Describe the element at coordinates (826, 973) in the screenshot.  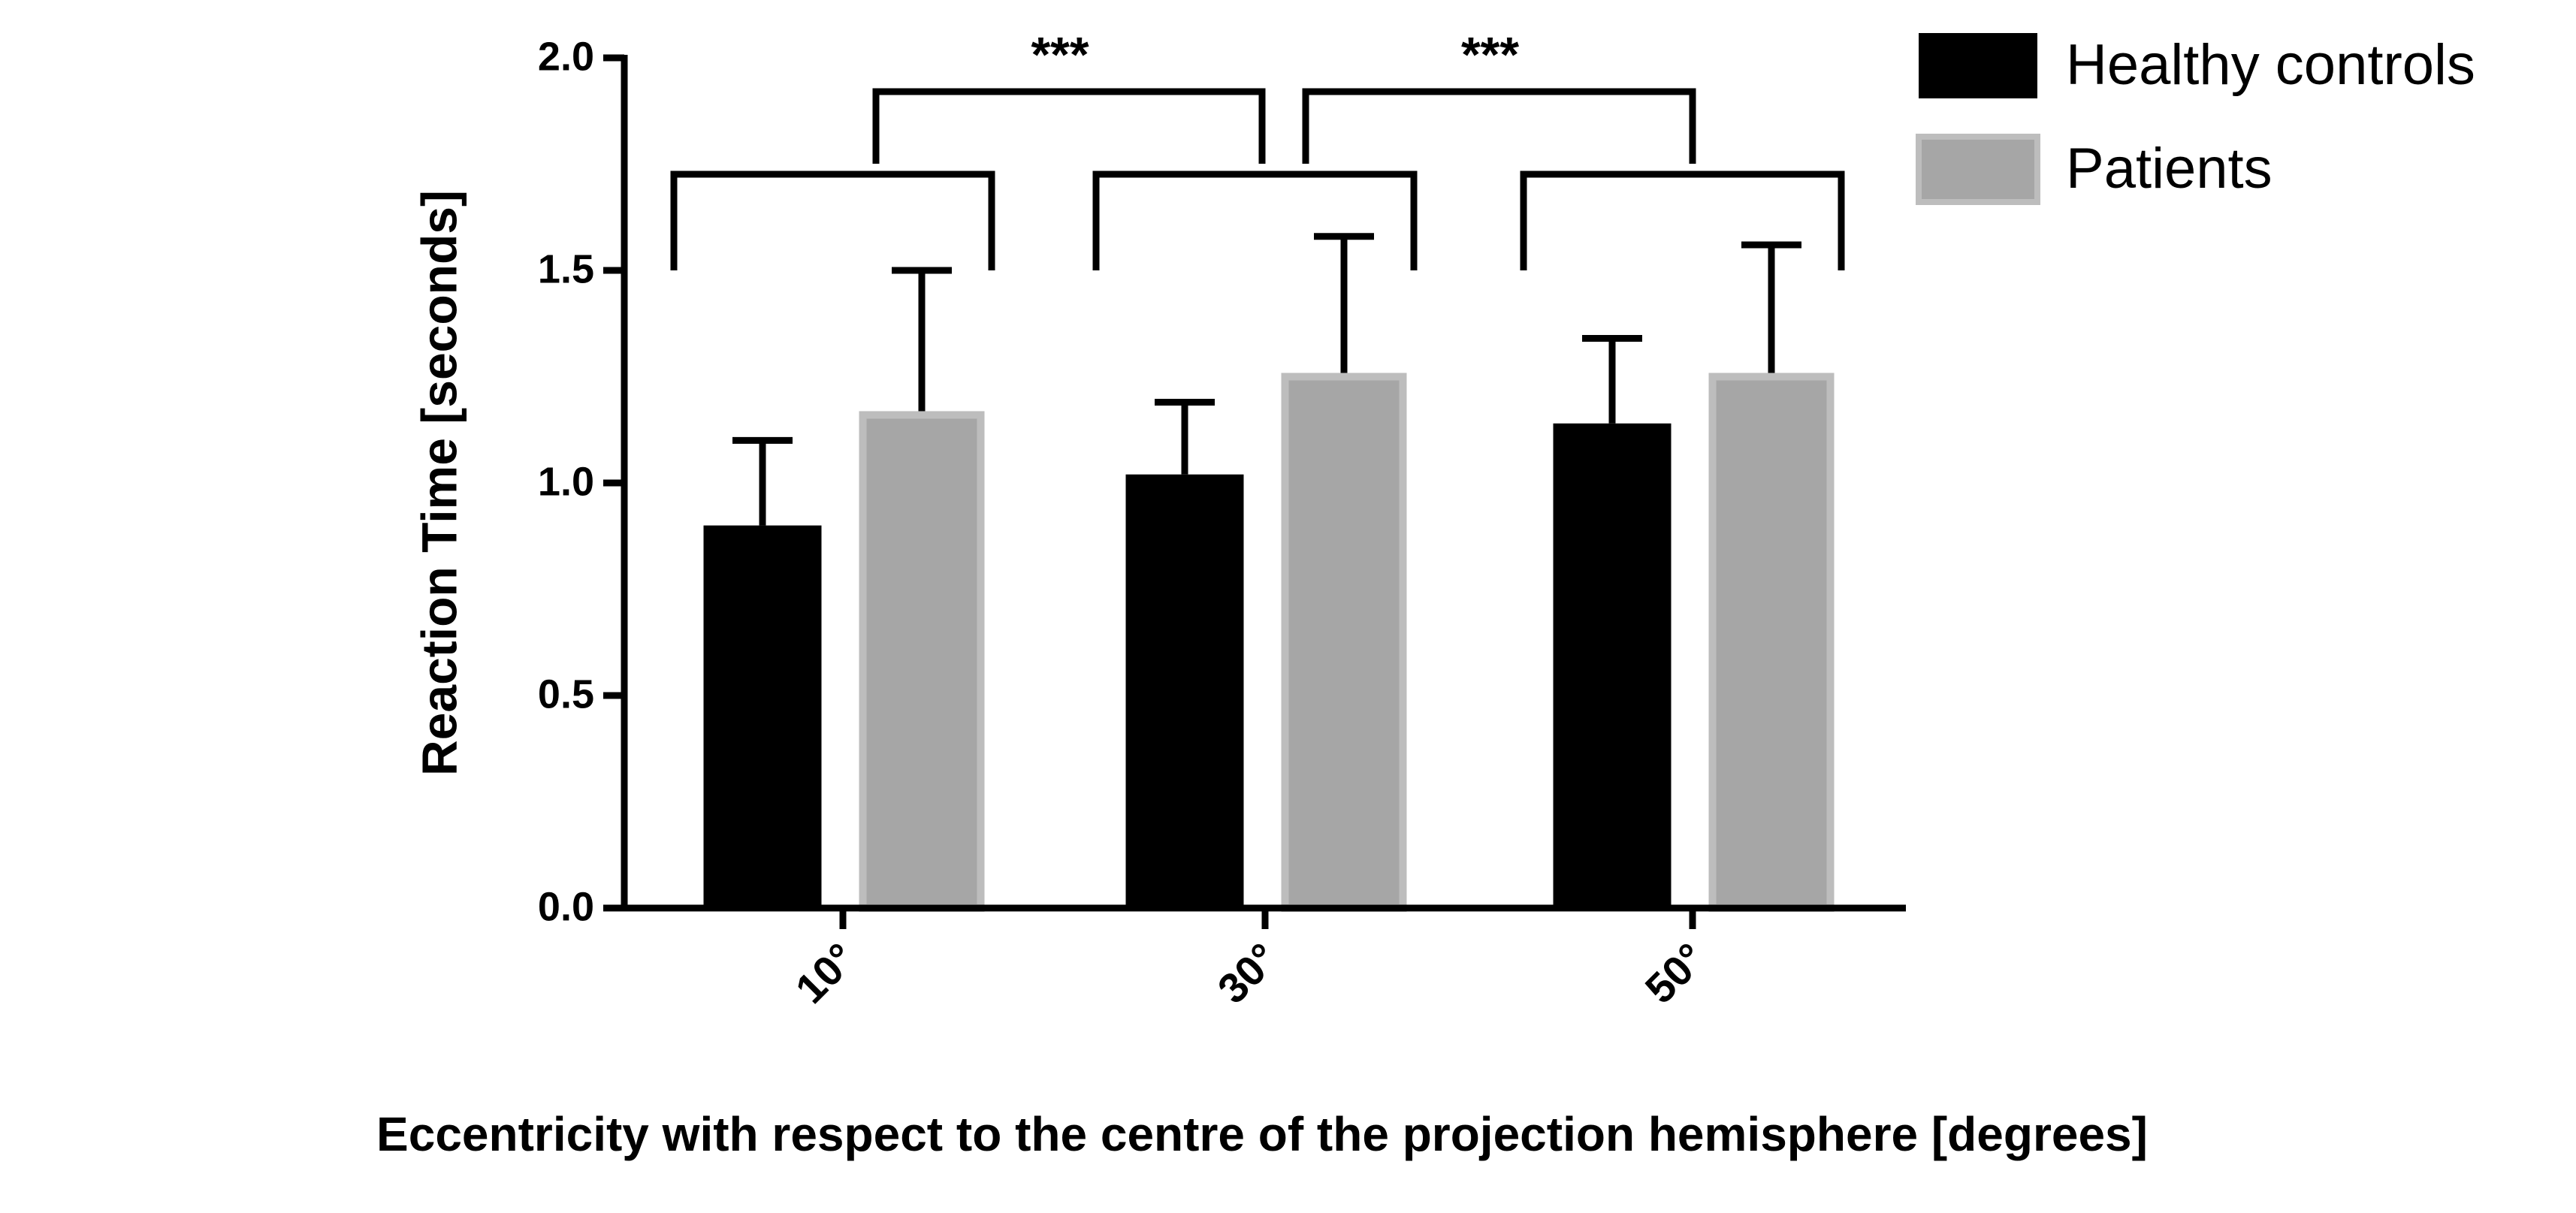
I see `x-tick-label: 10°` at that location.